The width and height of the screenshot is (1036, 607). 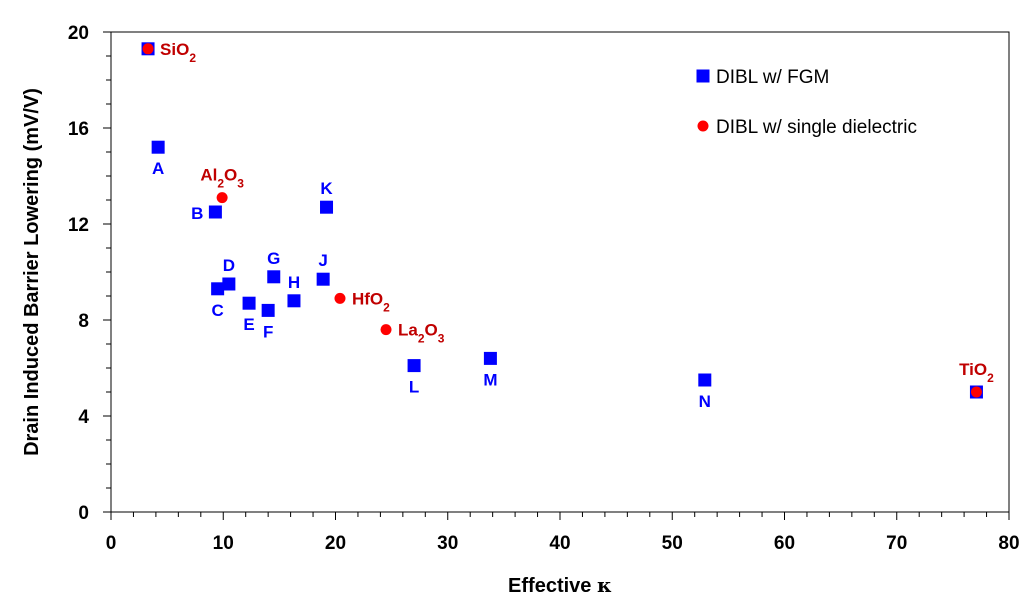 I want to click on x-axis-label: Effective κ, so click(x=560, y=585).